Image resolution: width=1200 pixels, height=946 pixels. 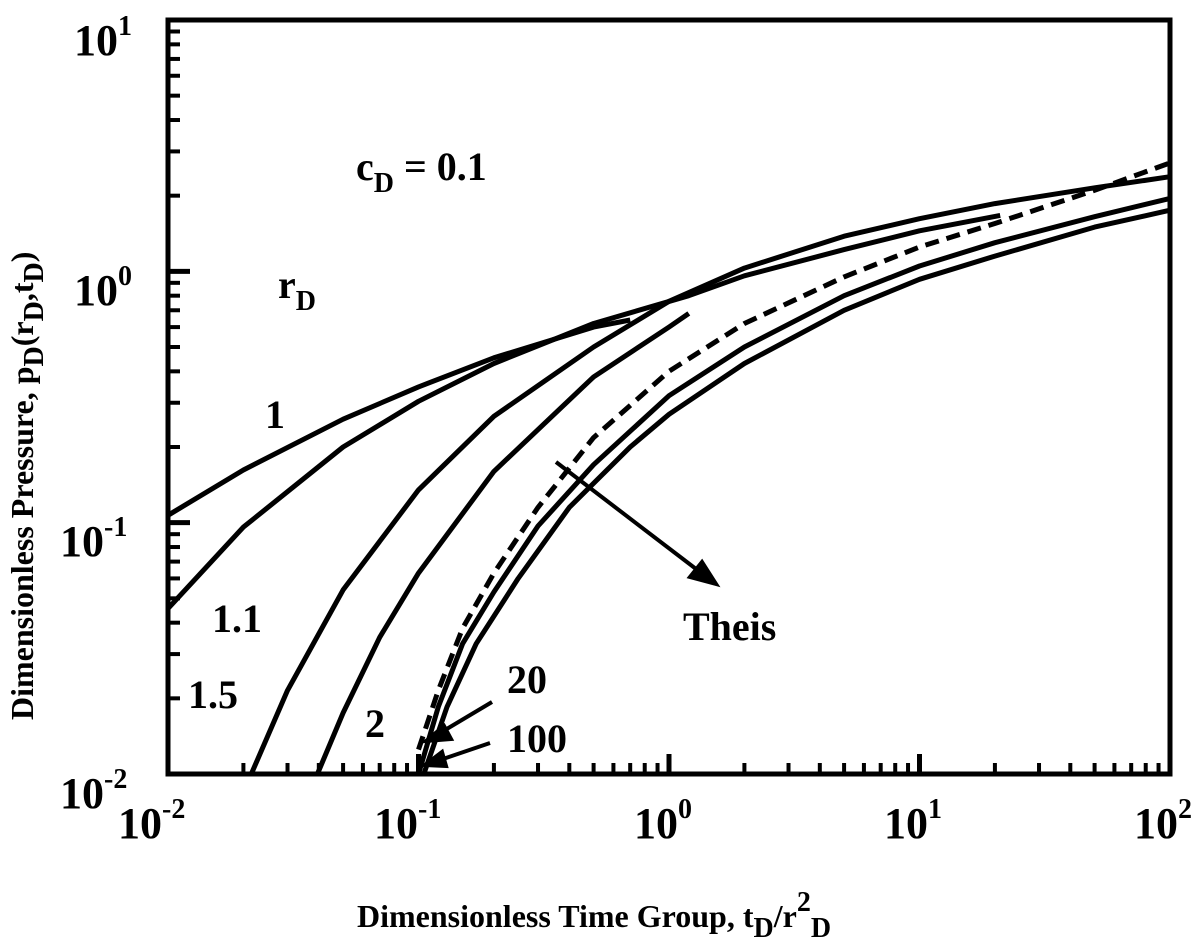 What do you see at coordinates (213, 694) in the screenshot?
I see `curve-label-1.5: 1.5` at bounding box center [213, 694].